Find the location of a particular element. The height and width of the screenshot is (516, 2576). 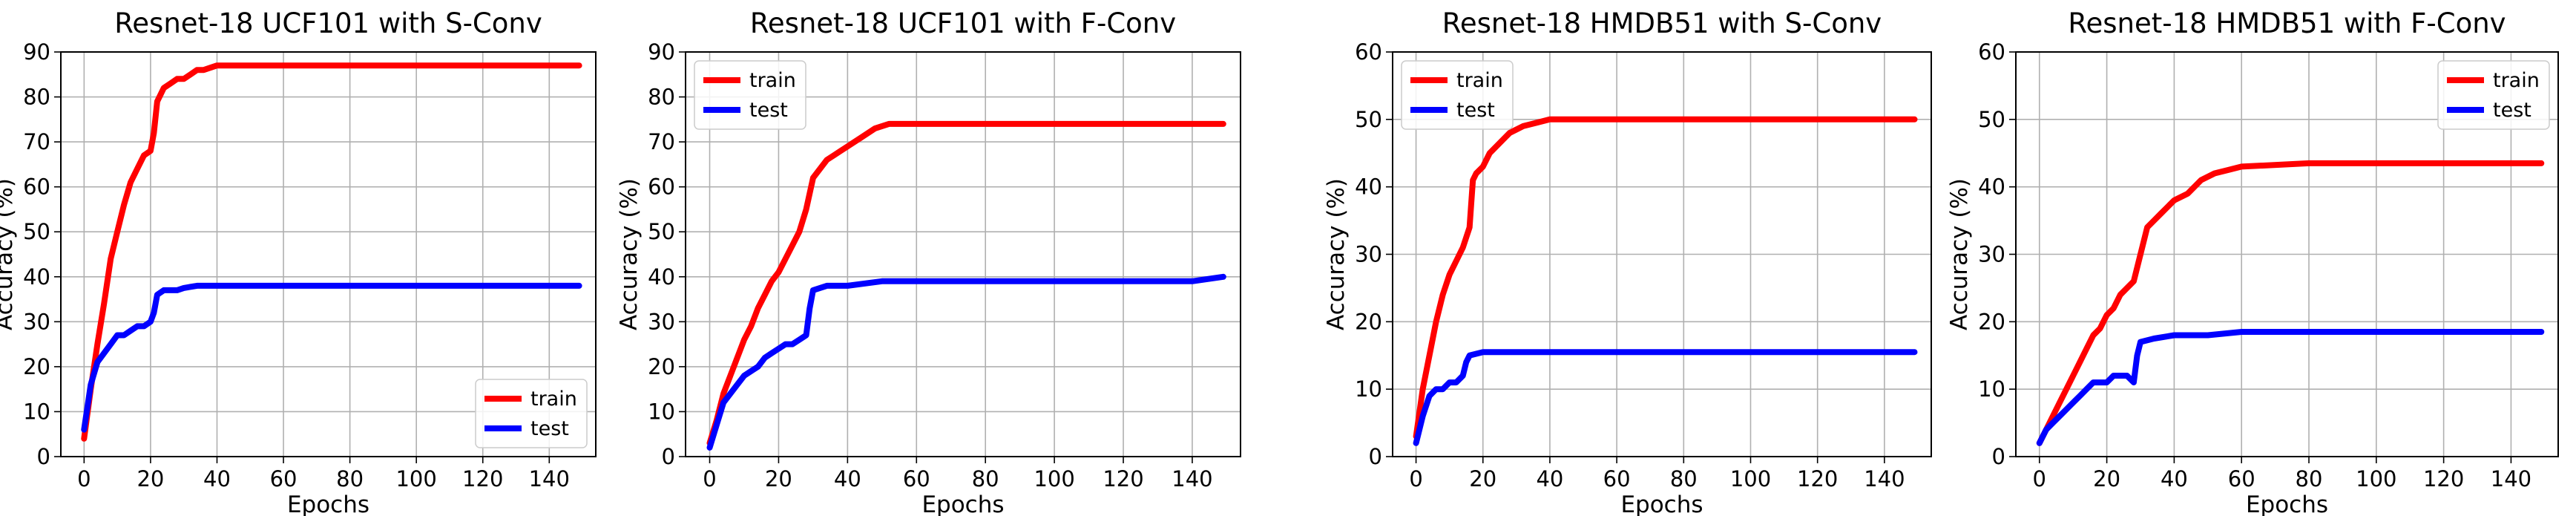

chart-title: Resnet-18 HMDB51 with F-Conv is located at coordinates (2287, 23).